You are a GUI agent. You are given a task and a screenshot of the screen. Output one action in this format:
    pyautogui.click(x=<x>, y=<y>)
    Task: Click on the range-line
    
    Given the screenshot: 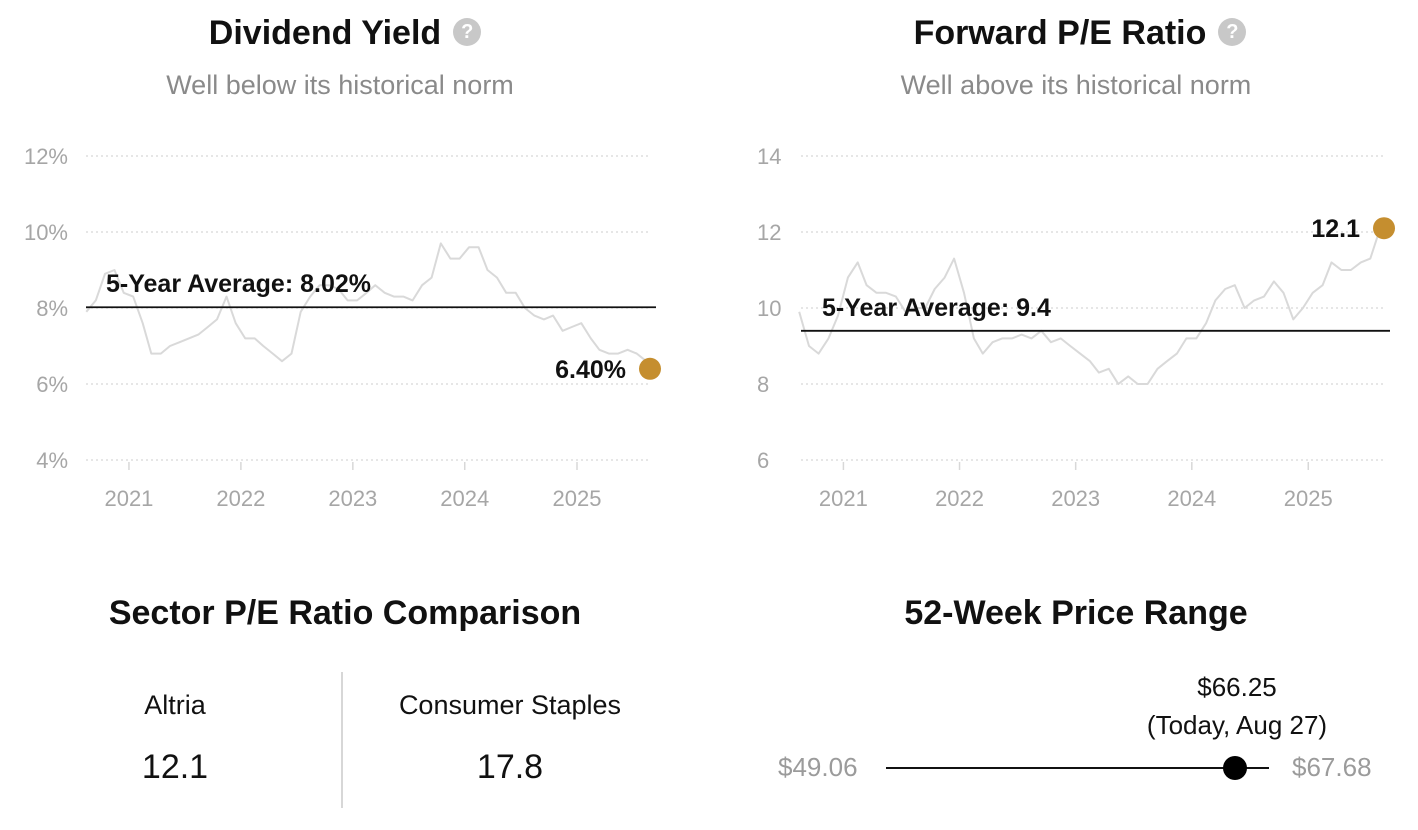 What is the action you would take?
    pyautogui.click(x=1077, y=768)
    